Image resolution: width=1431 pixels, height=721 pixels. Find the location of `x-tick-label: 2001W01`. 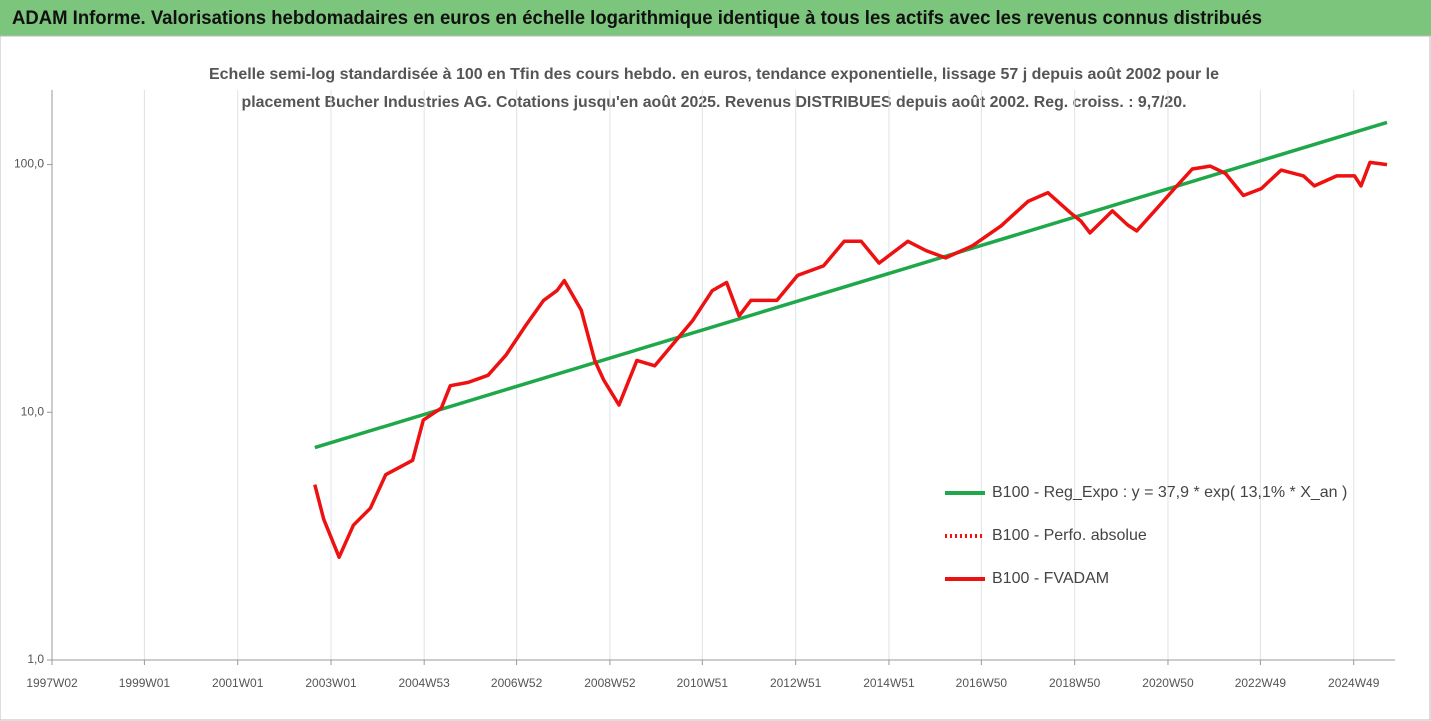

x-tick-label: 2001W01 is located at coordinates (238, 683).